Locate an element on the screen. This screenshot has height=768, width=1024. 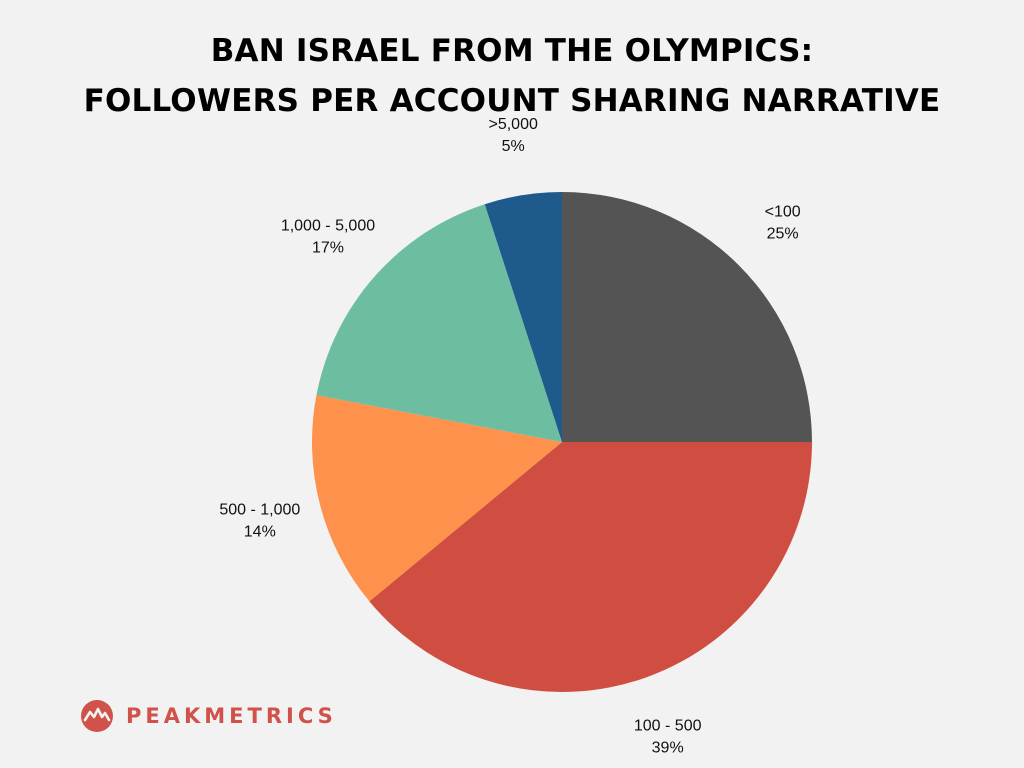
pie-label-percent: 25% is located at coordinates (783, 233).